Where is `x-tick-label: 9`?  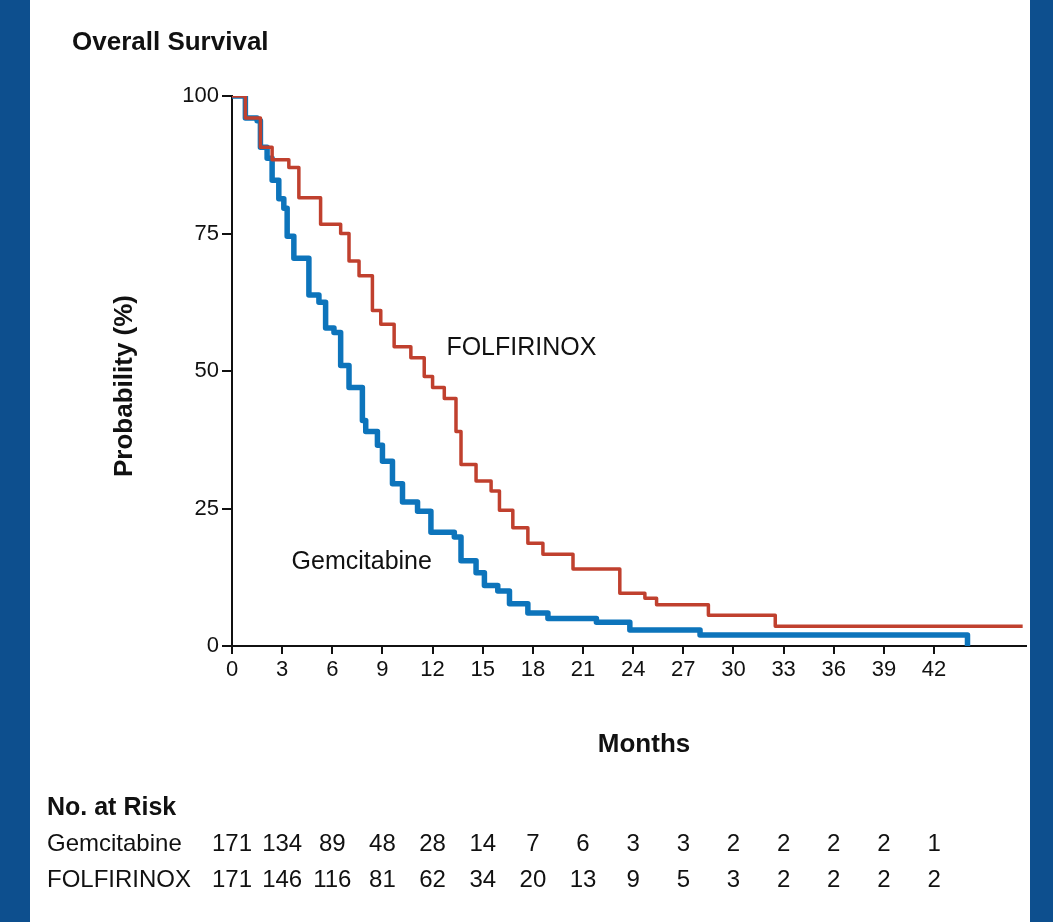 x-tick-label: 9 is located at coordinates (382, 669).